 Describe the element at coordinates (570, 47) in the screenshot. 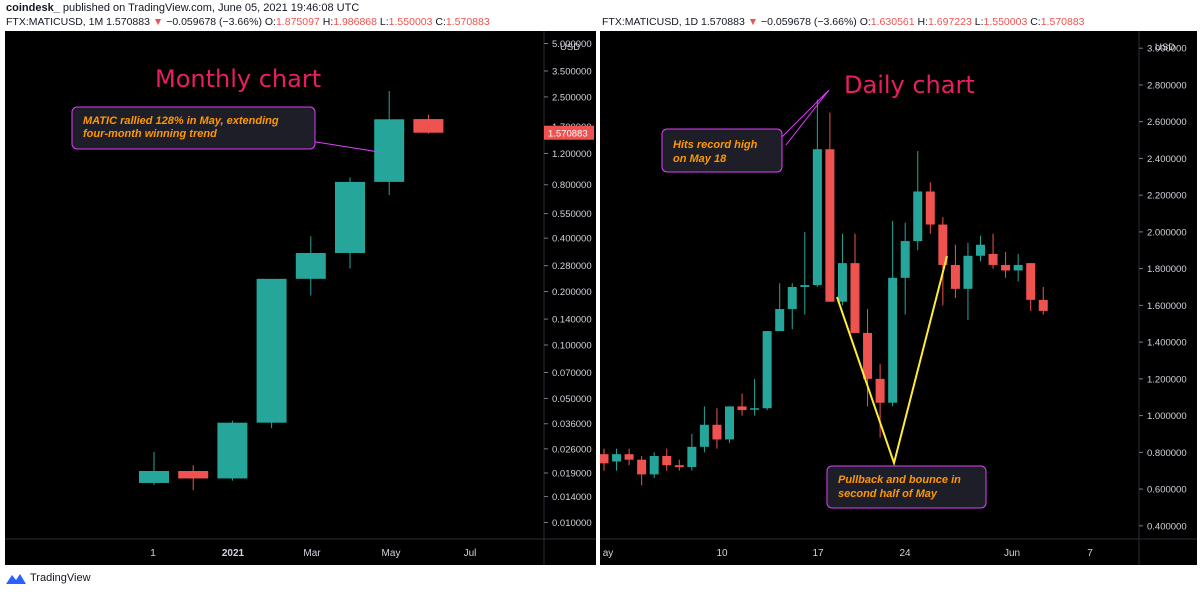

I see `currency-label: USD` at that location.